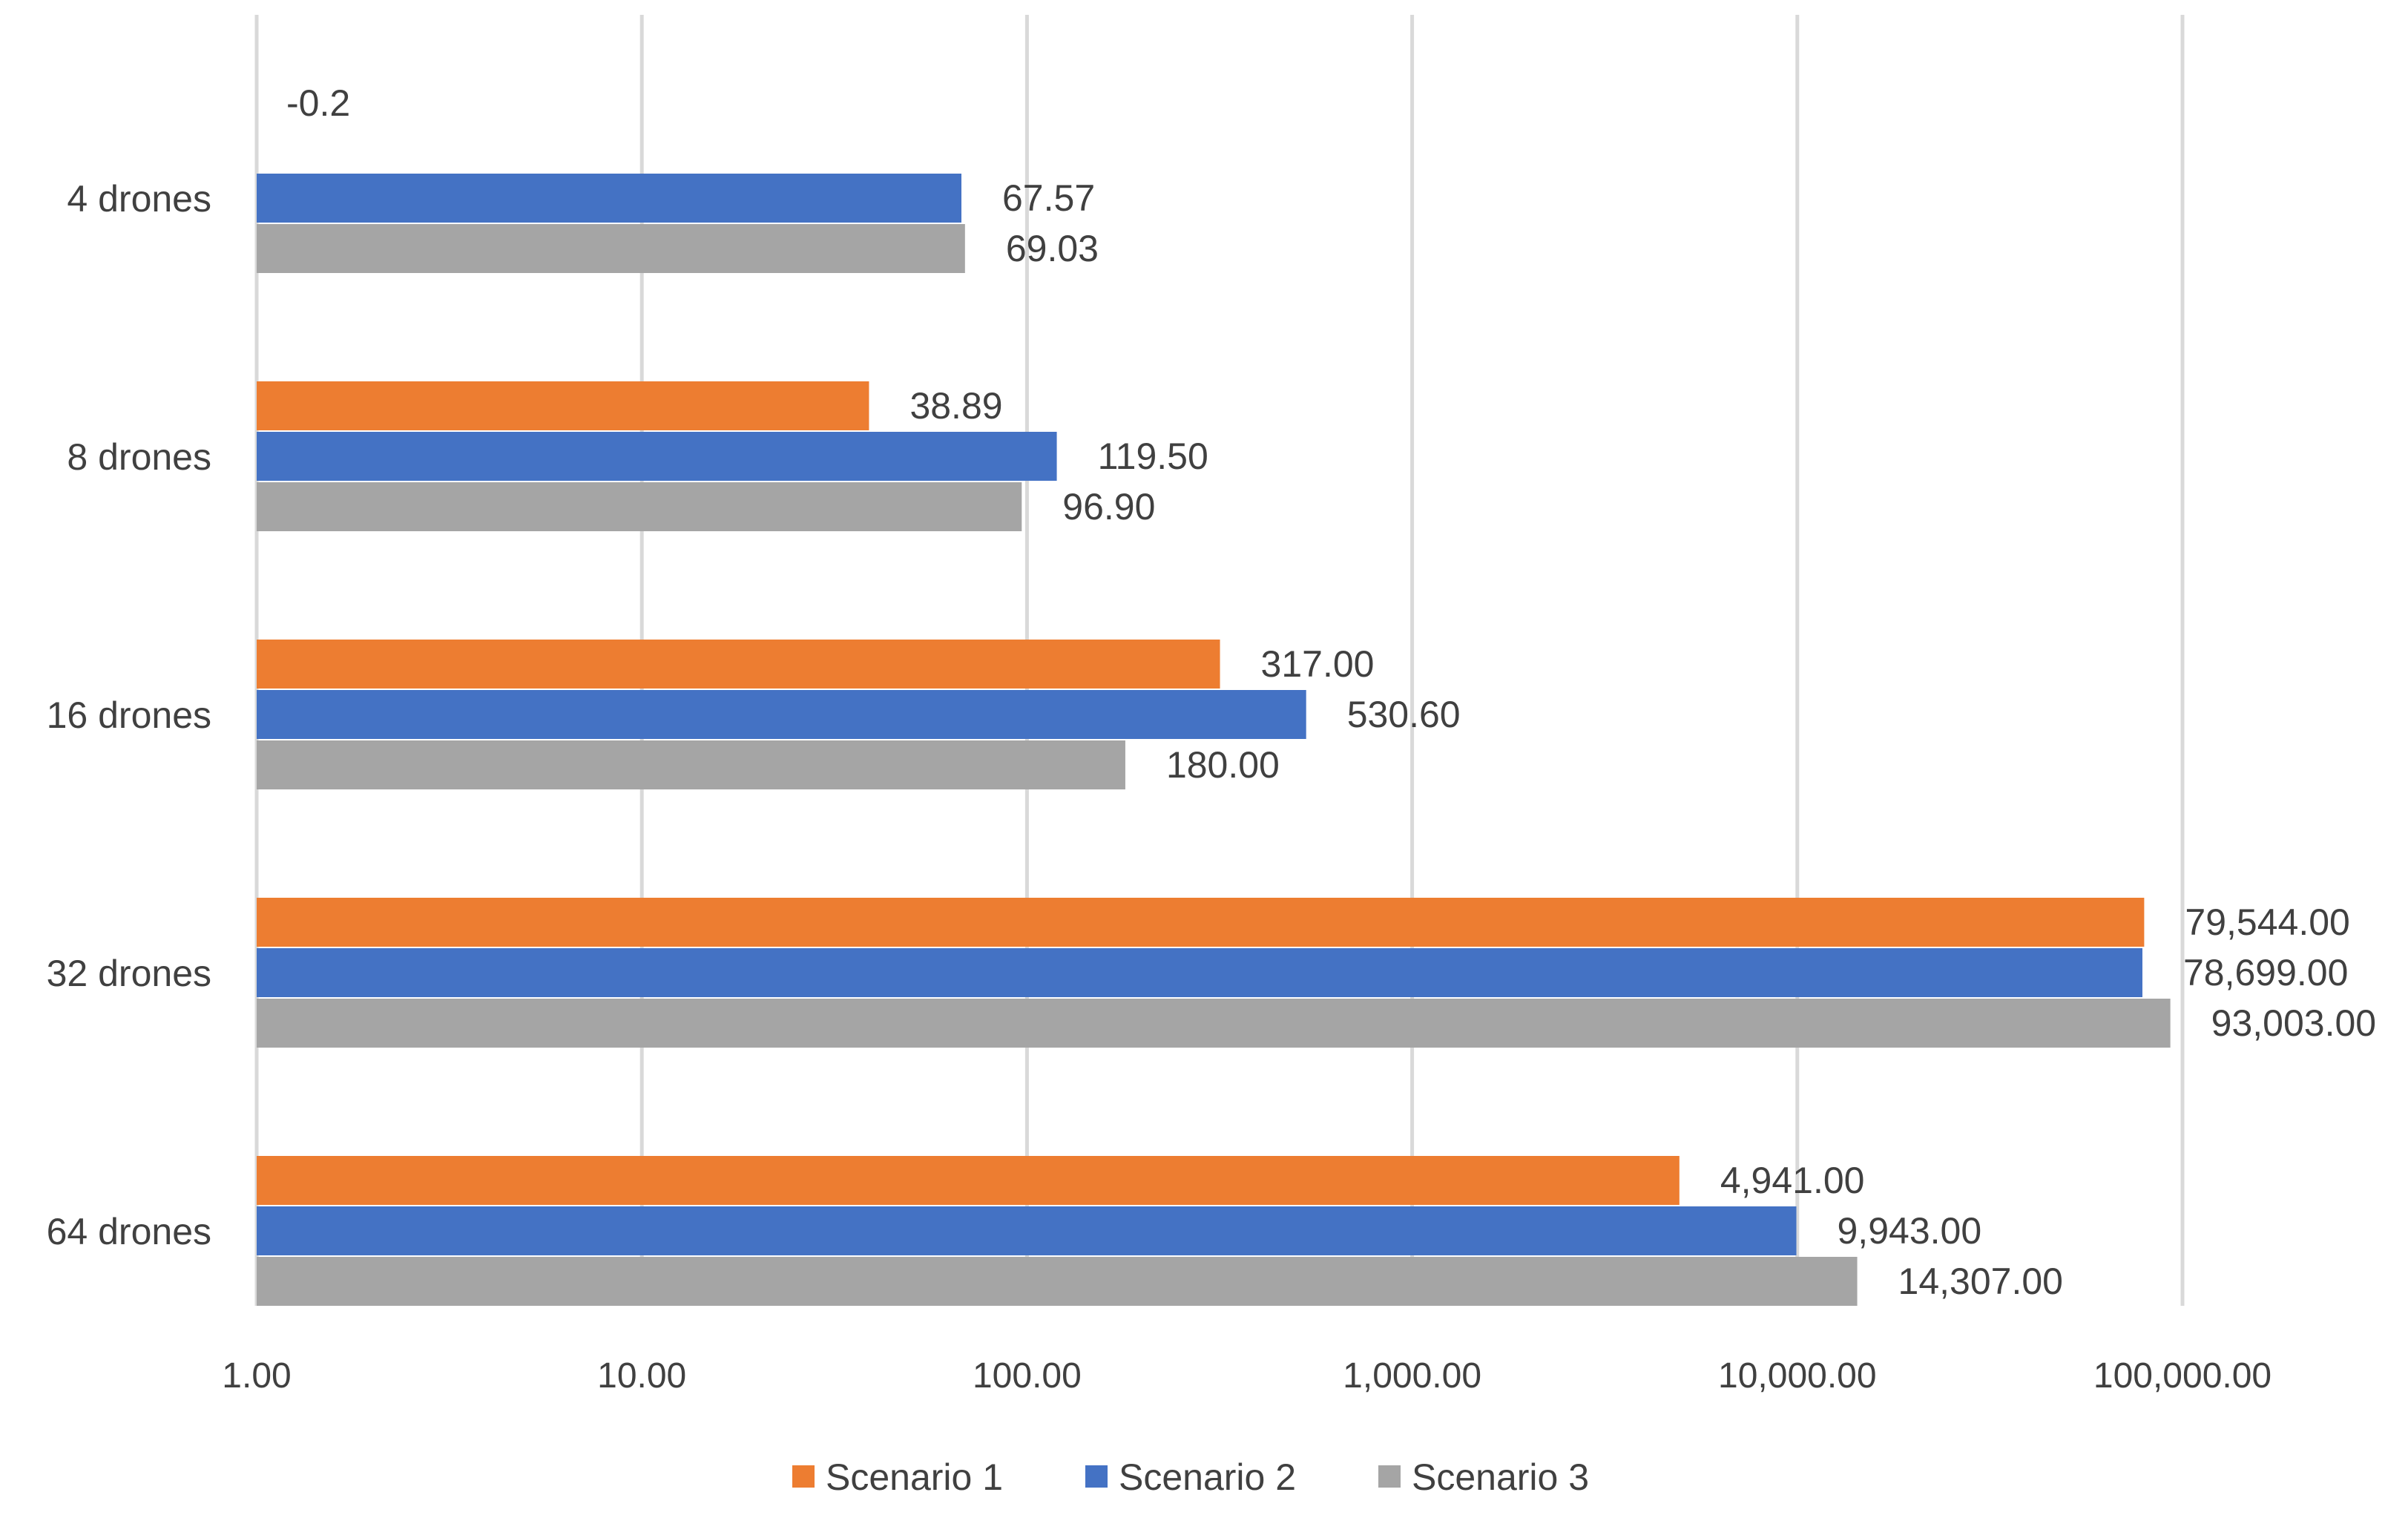 The image size is (2408, 1518). Describe the element at coordinates (2267, 922) in the screenshot. I see `data-label: 79,544.00` at that location.